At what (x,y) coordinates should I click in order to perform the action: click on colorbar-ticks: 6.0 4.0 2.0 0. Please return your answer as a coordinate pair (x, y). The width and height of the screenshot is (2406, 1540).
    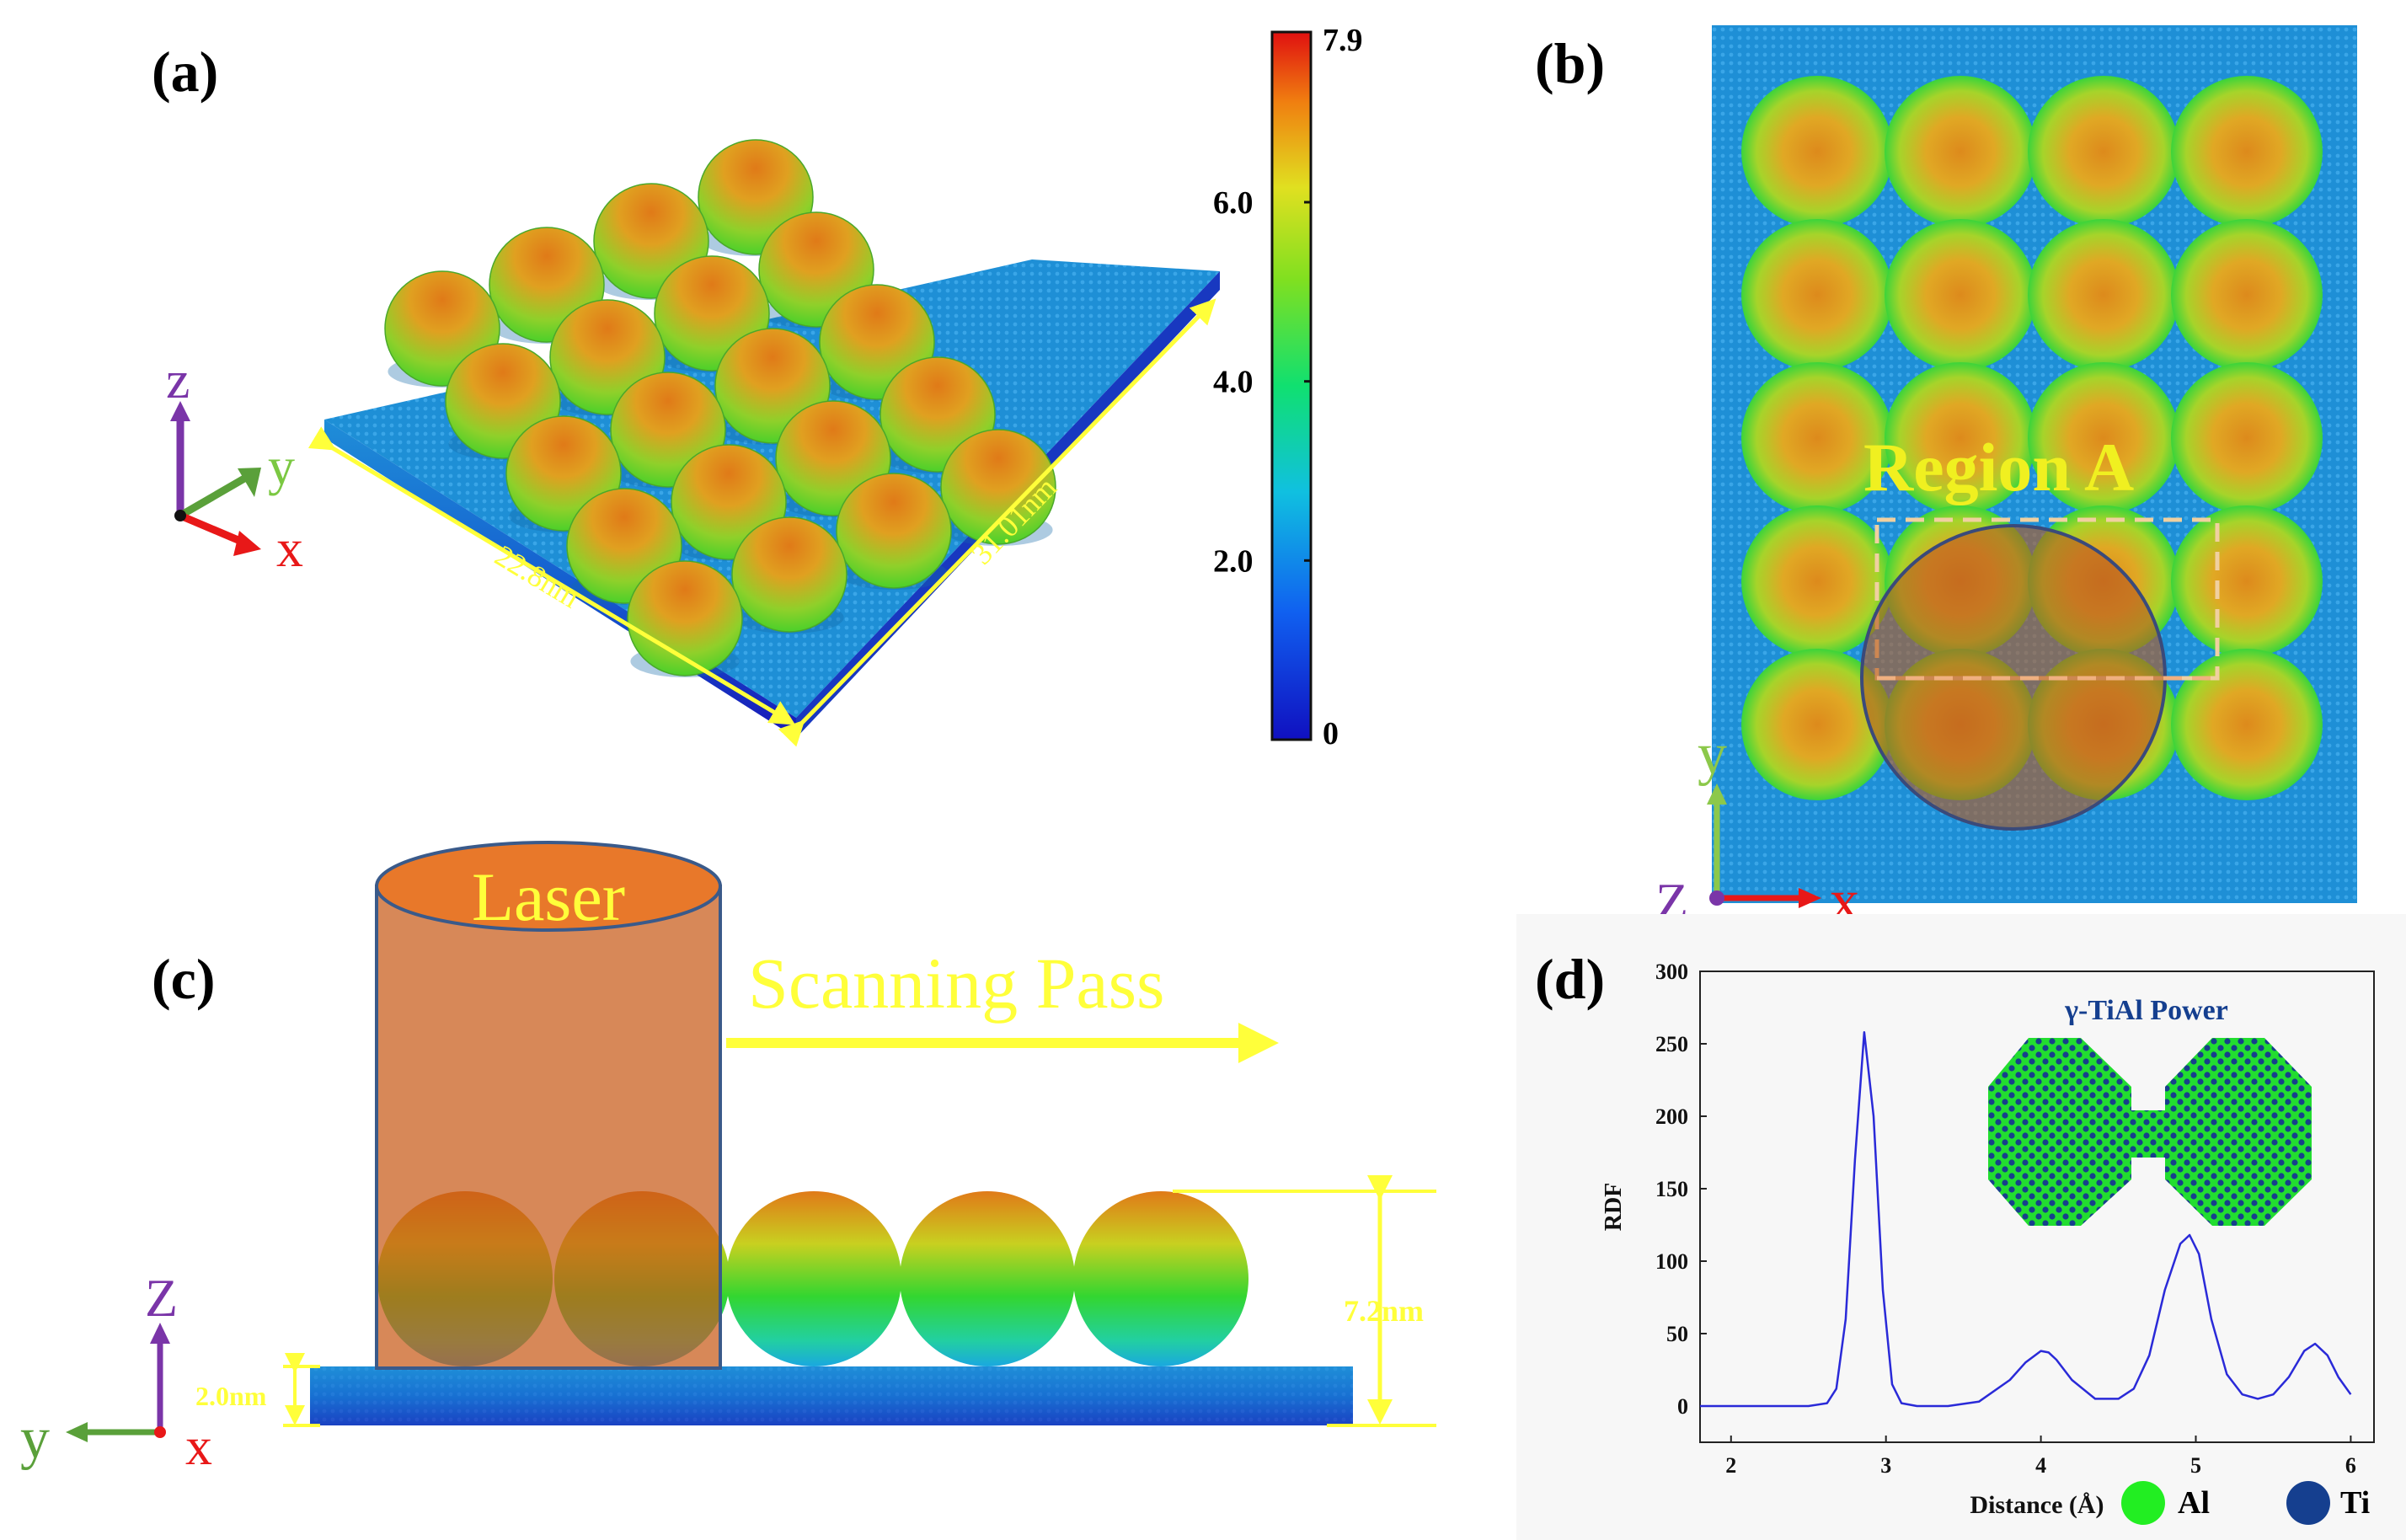
    Looking at the image, I should click on (1276, 468).